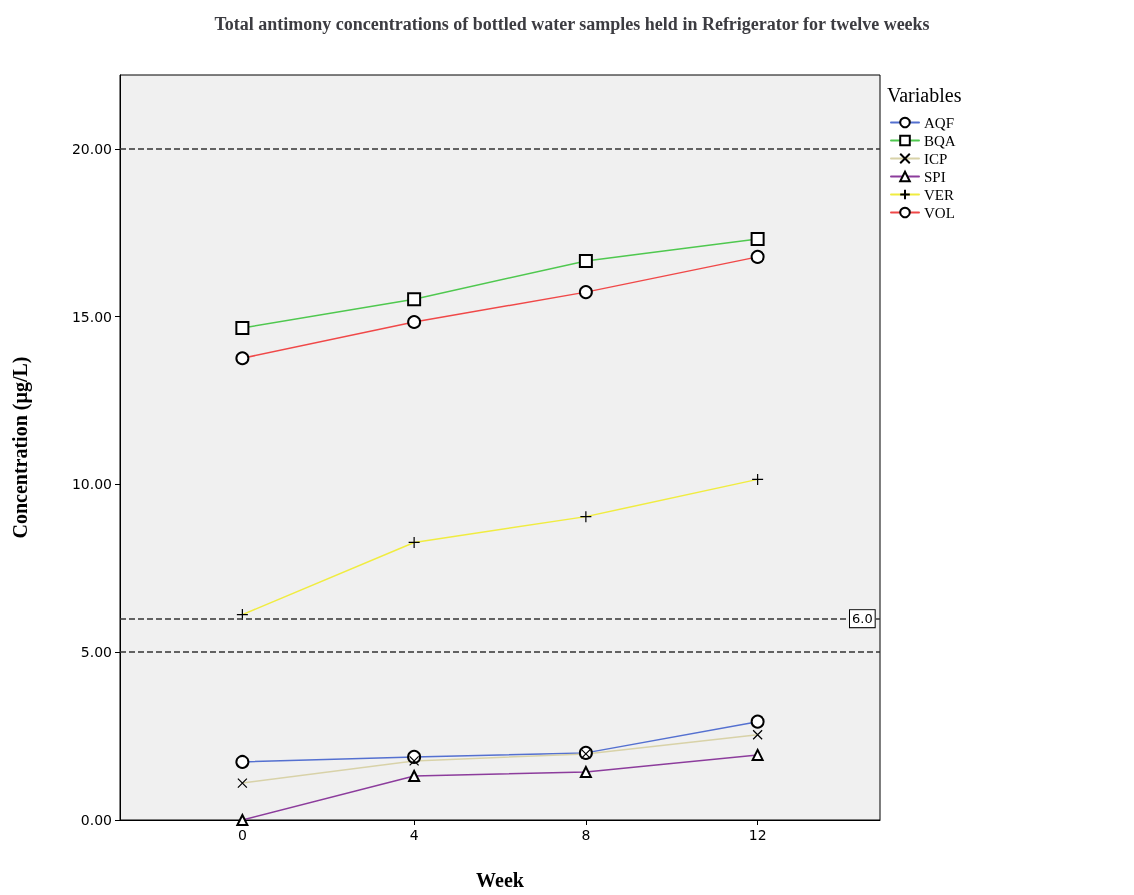  I want to click on legend-title: Variables, so click(924, 95).